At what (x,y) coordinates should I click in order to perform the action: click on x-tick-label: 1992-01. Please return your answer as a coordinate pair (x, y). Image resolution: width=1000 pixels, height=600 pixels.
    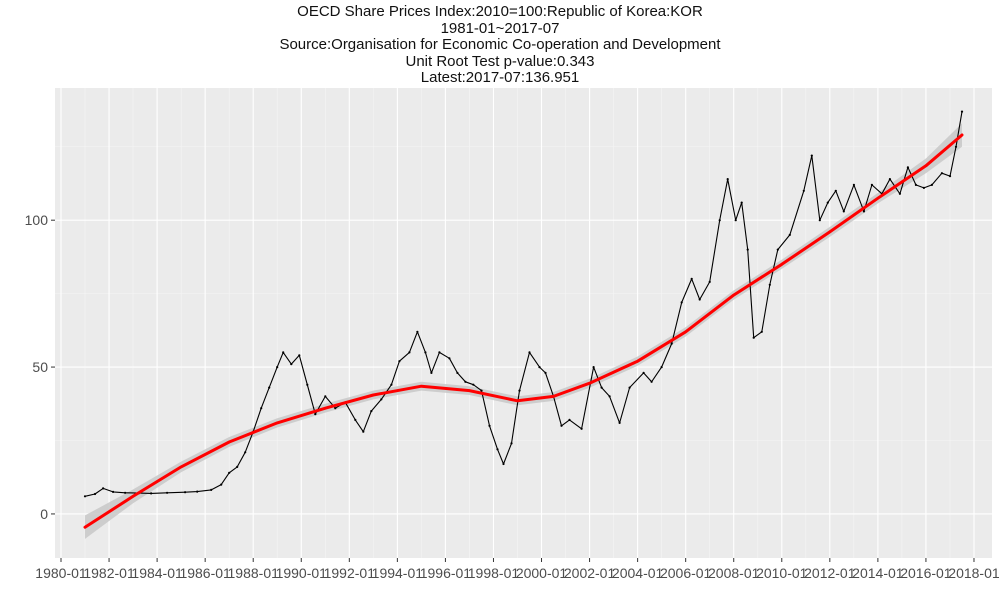
    Looking at the image, I should click on (350, 573).